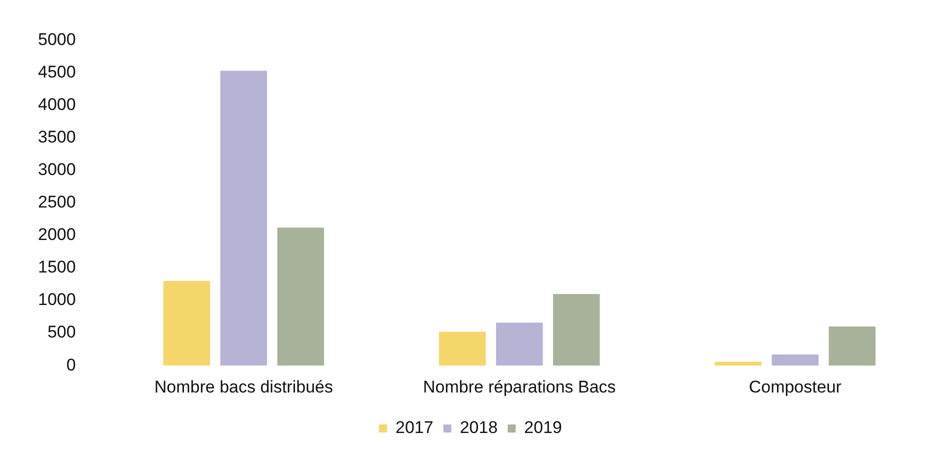  Describe the element at coordinates (243, 386) in the screenshot. I see `x-tick-label: Nombre bacs distribués` at that location.